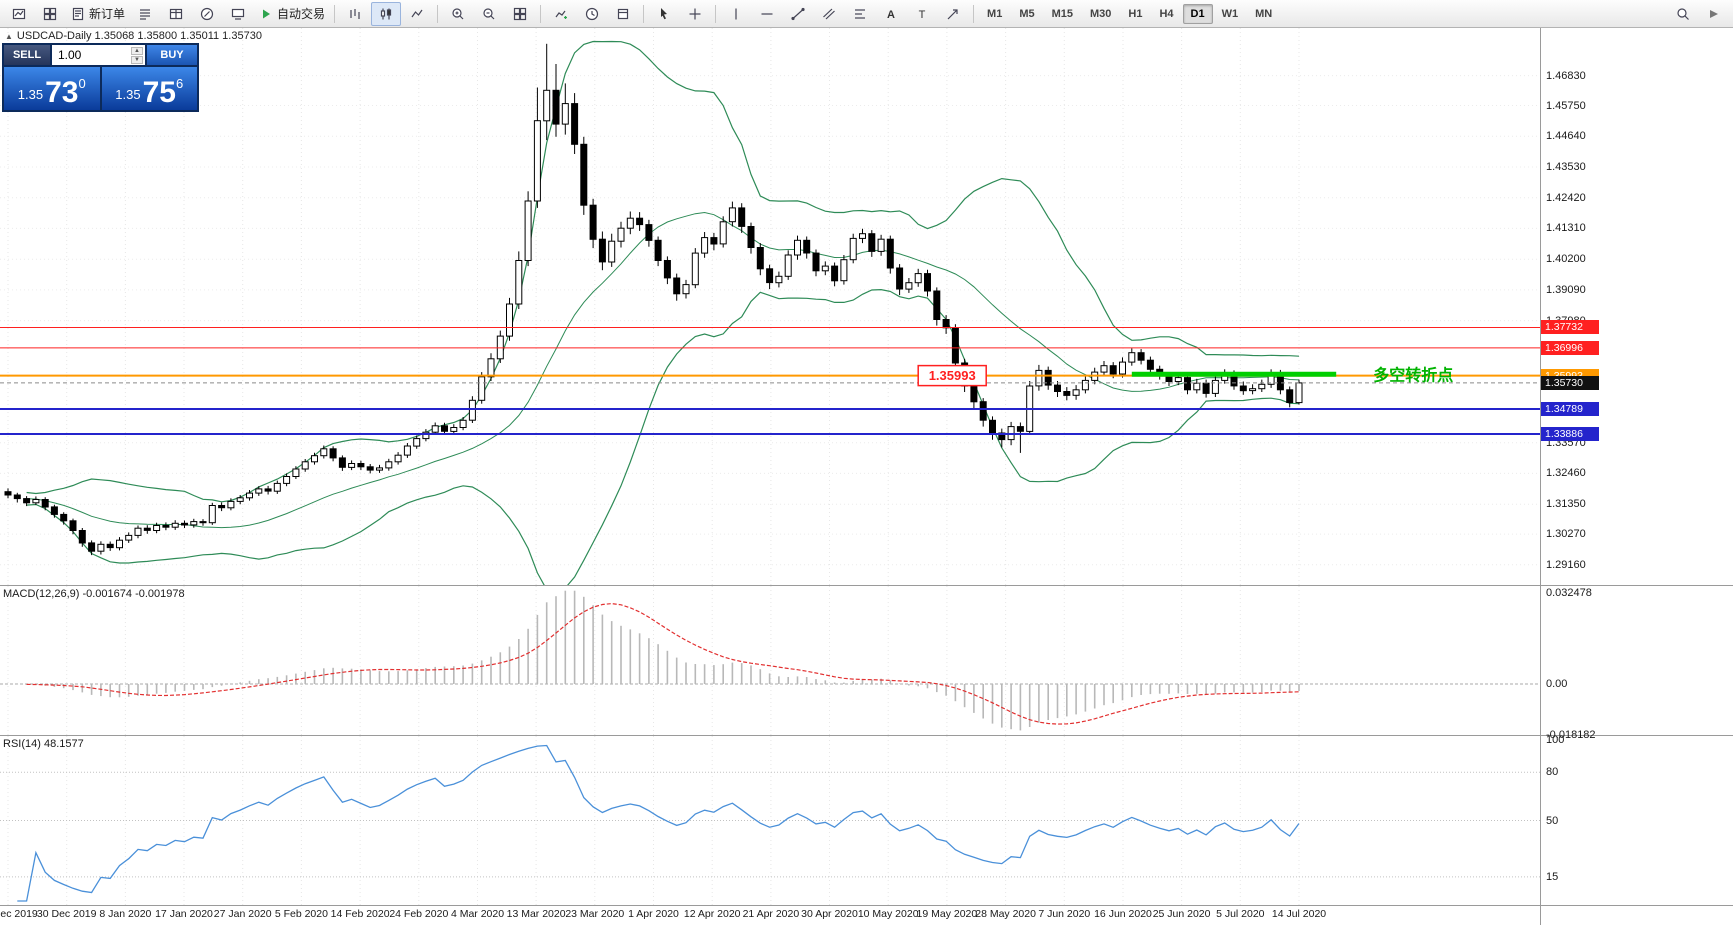  What do you see at coordinates (561, 14) in the screenshot?
I see `indicators-icon` at bounding box center [561, 14].